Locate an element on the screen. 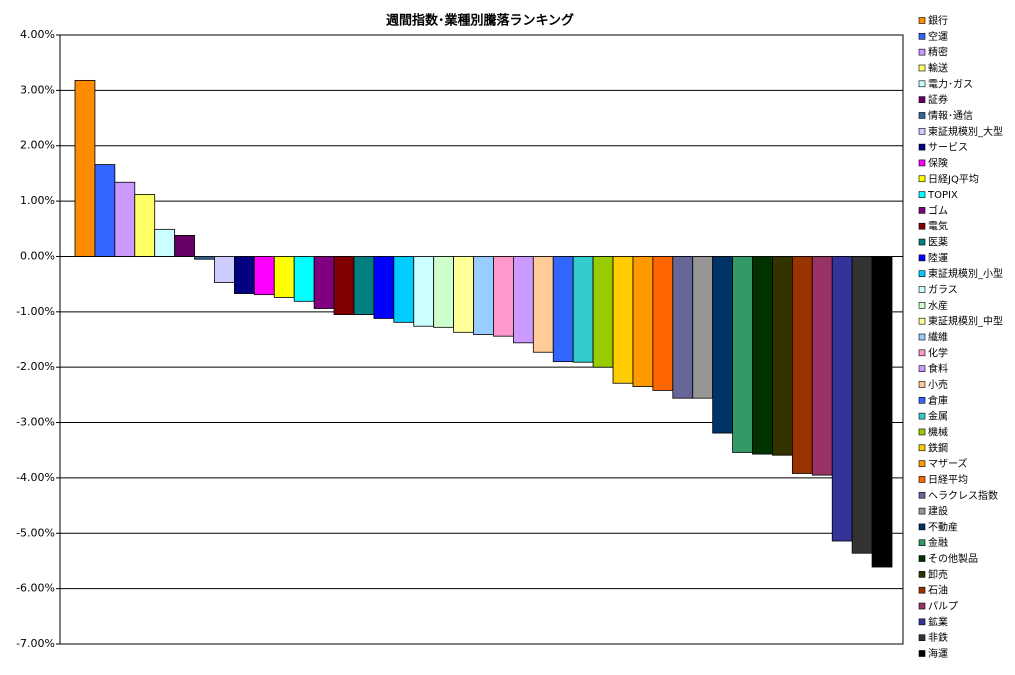  legend-label: 鉄鋼 is located at coordinates (938, 447).